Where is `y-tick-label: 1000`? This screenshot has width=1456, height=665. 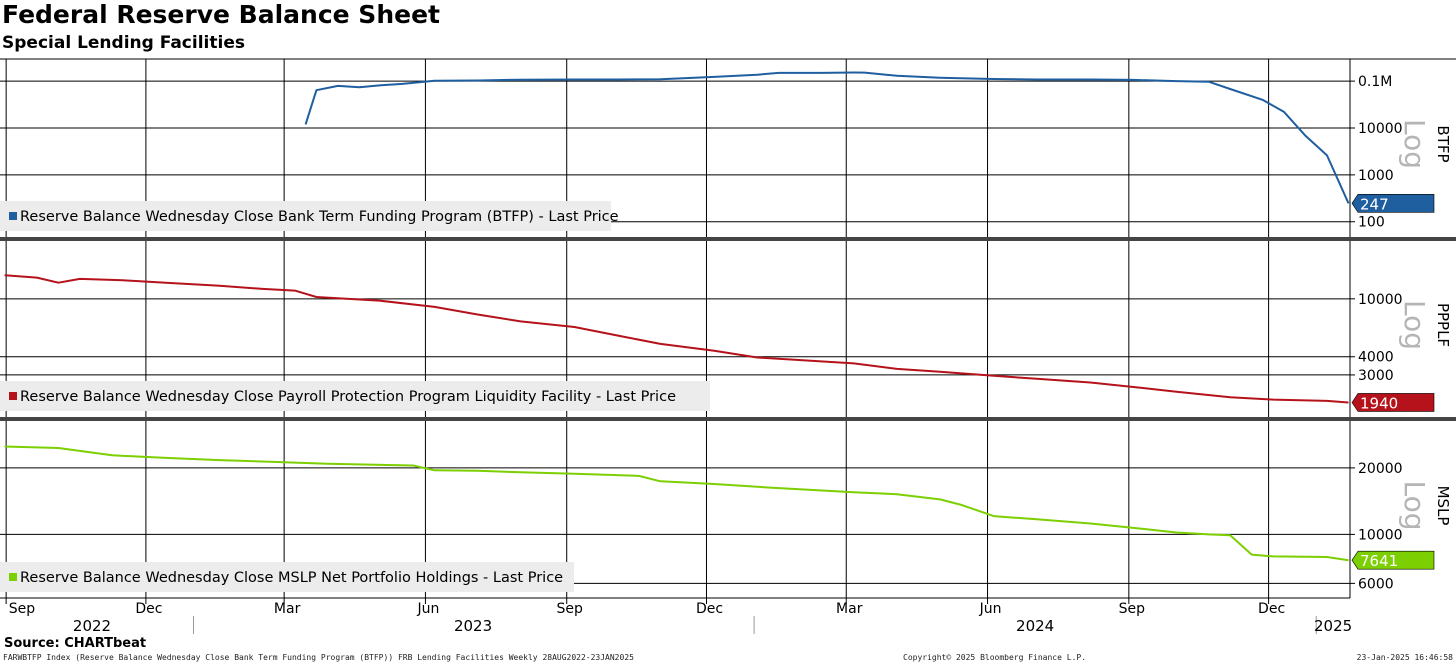
y-tick-label: 1000 is located at coordinates (1376, 176).